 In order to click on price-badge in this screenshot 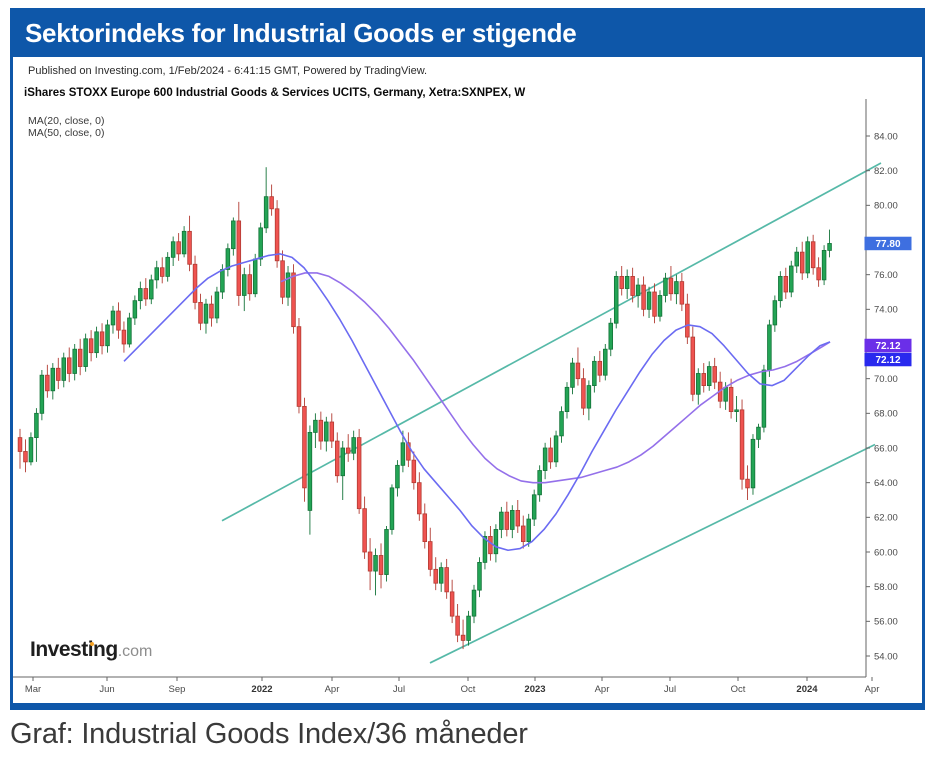, I will do `click(888, 345)`.